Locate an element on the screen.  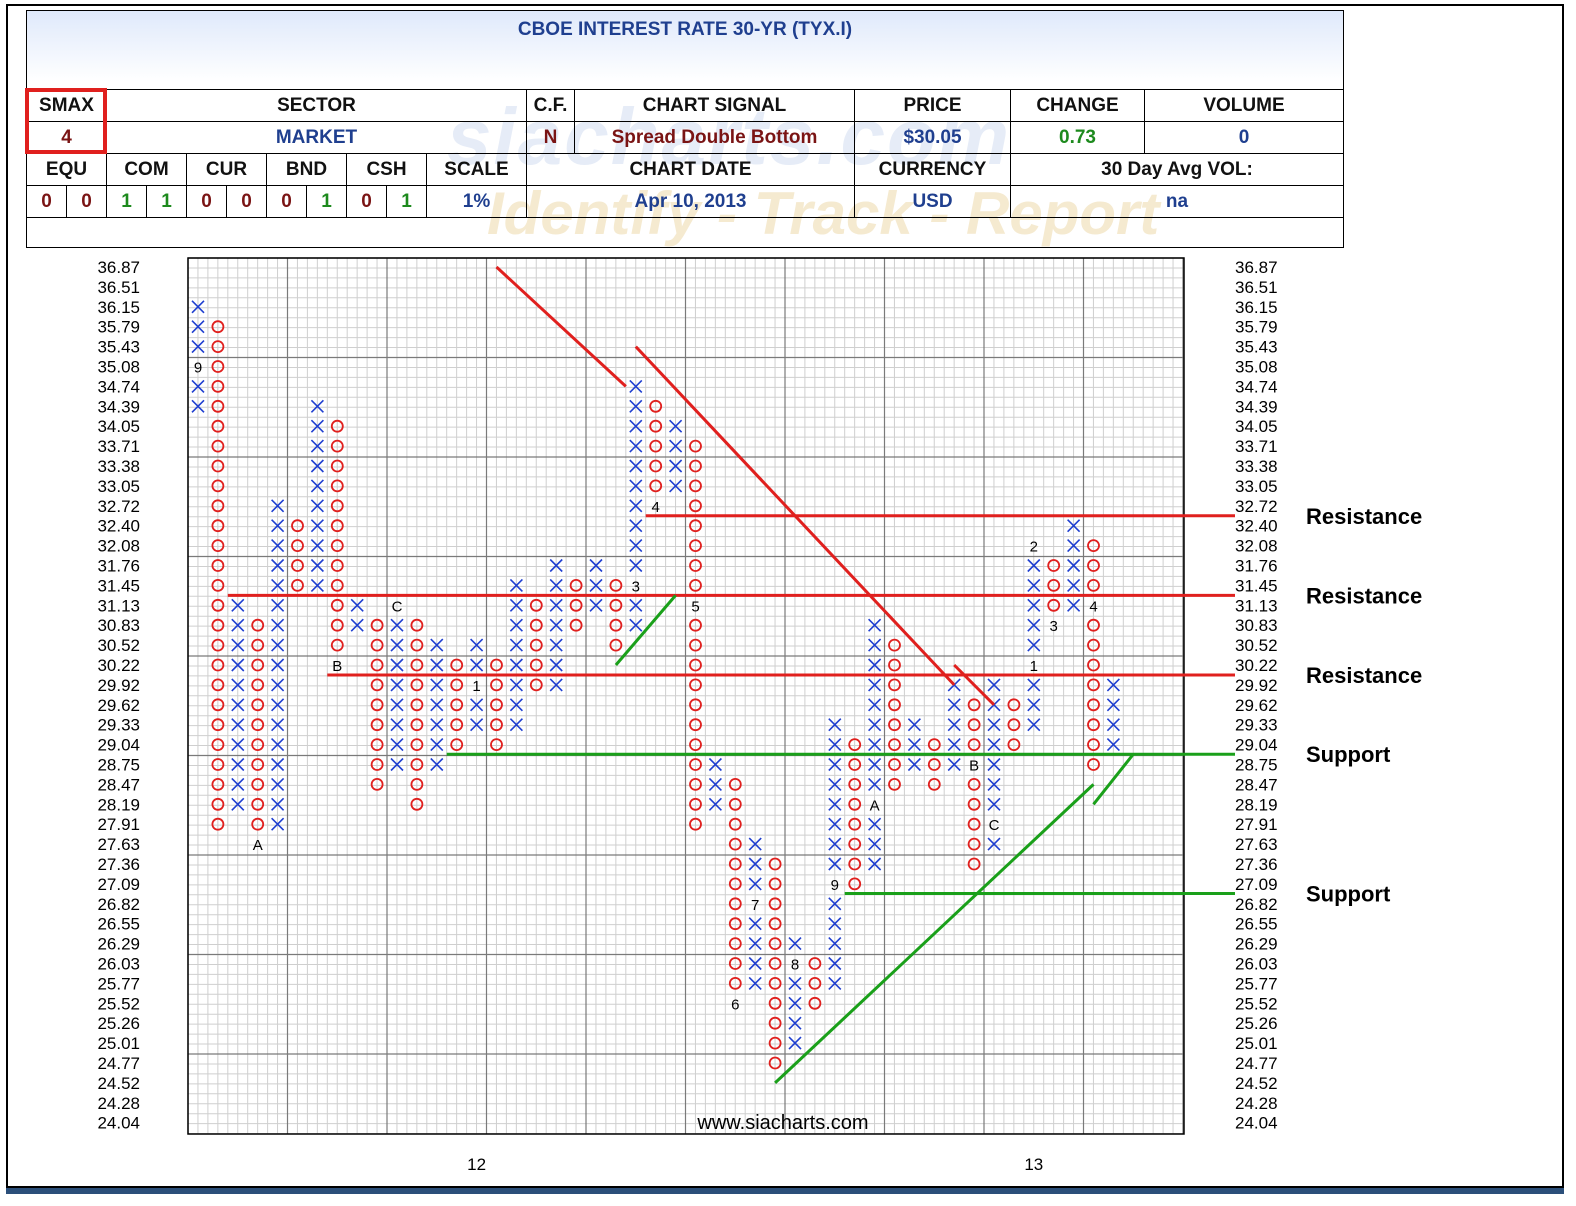
scale-value: 1% is located at coordinates (477, 201).